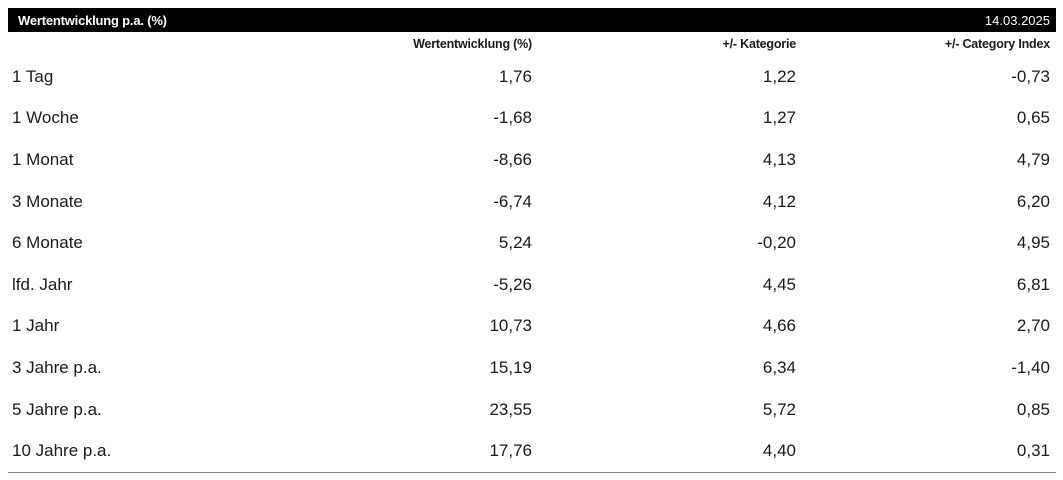 This screenshot has width=1063, height=480. I want to click on table-row: 6 Monate 5,24 -0,20 4,95, so click(532, 243).